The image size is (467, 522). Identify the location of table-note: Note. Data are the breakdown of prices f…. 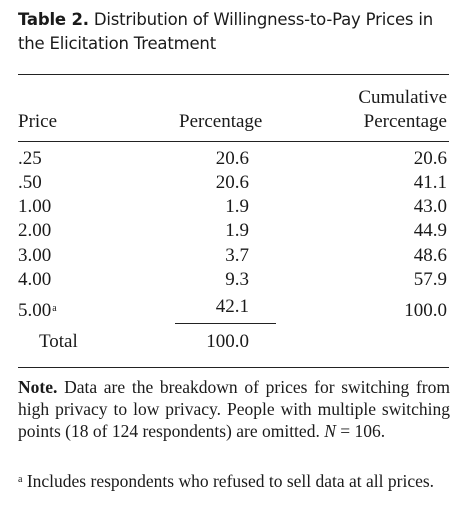
(234, 409).